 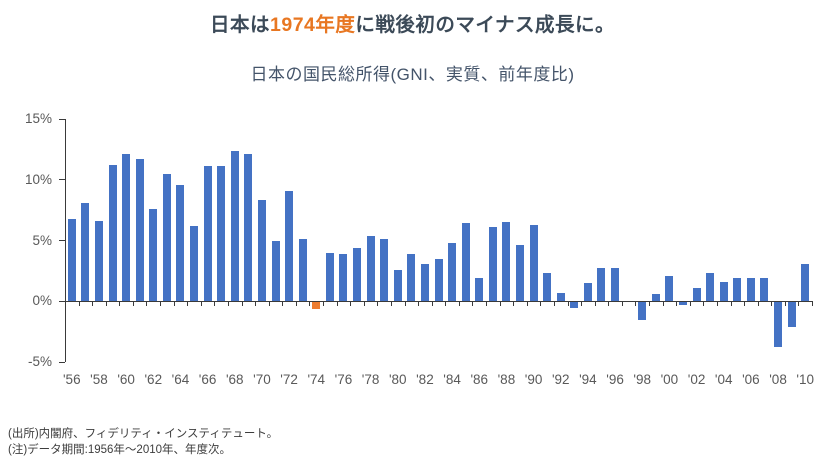 I want to click on title-text-pre: 日本は, so click(x=239, y=25).